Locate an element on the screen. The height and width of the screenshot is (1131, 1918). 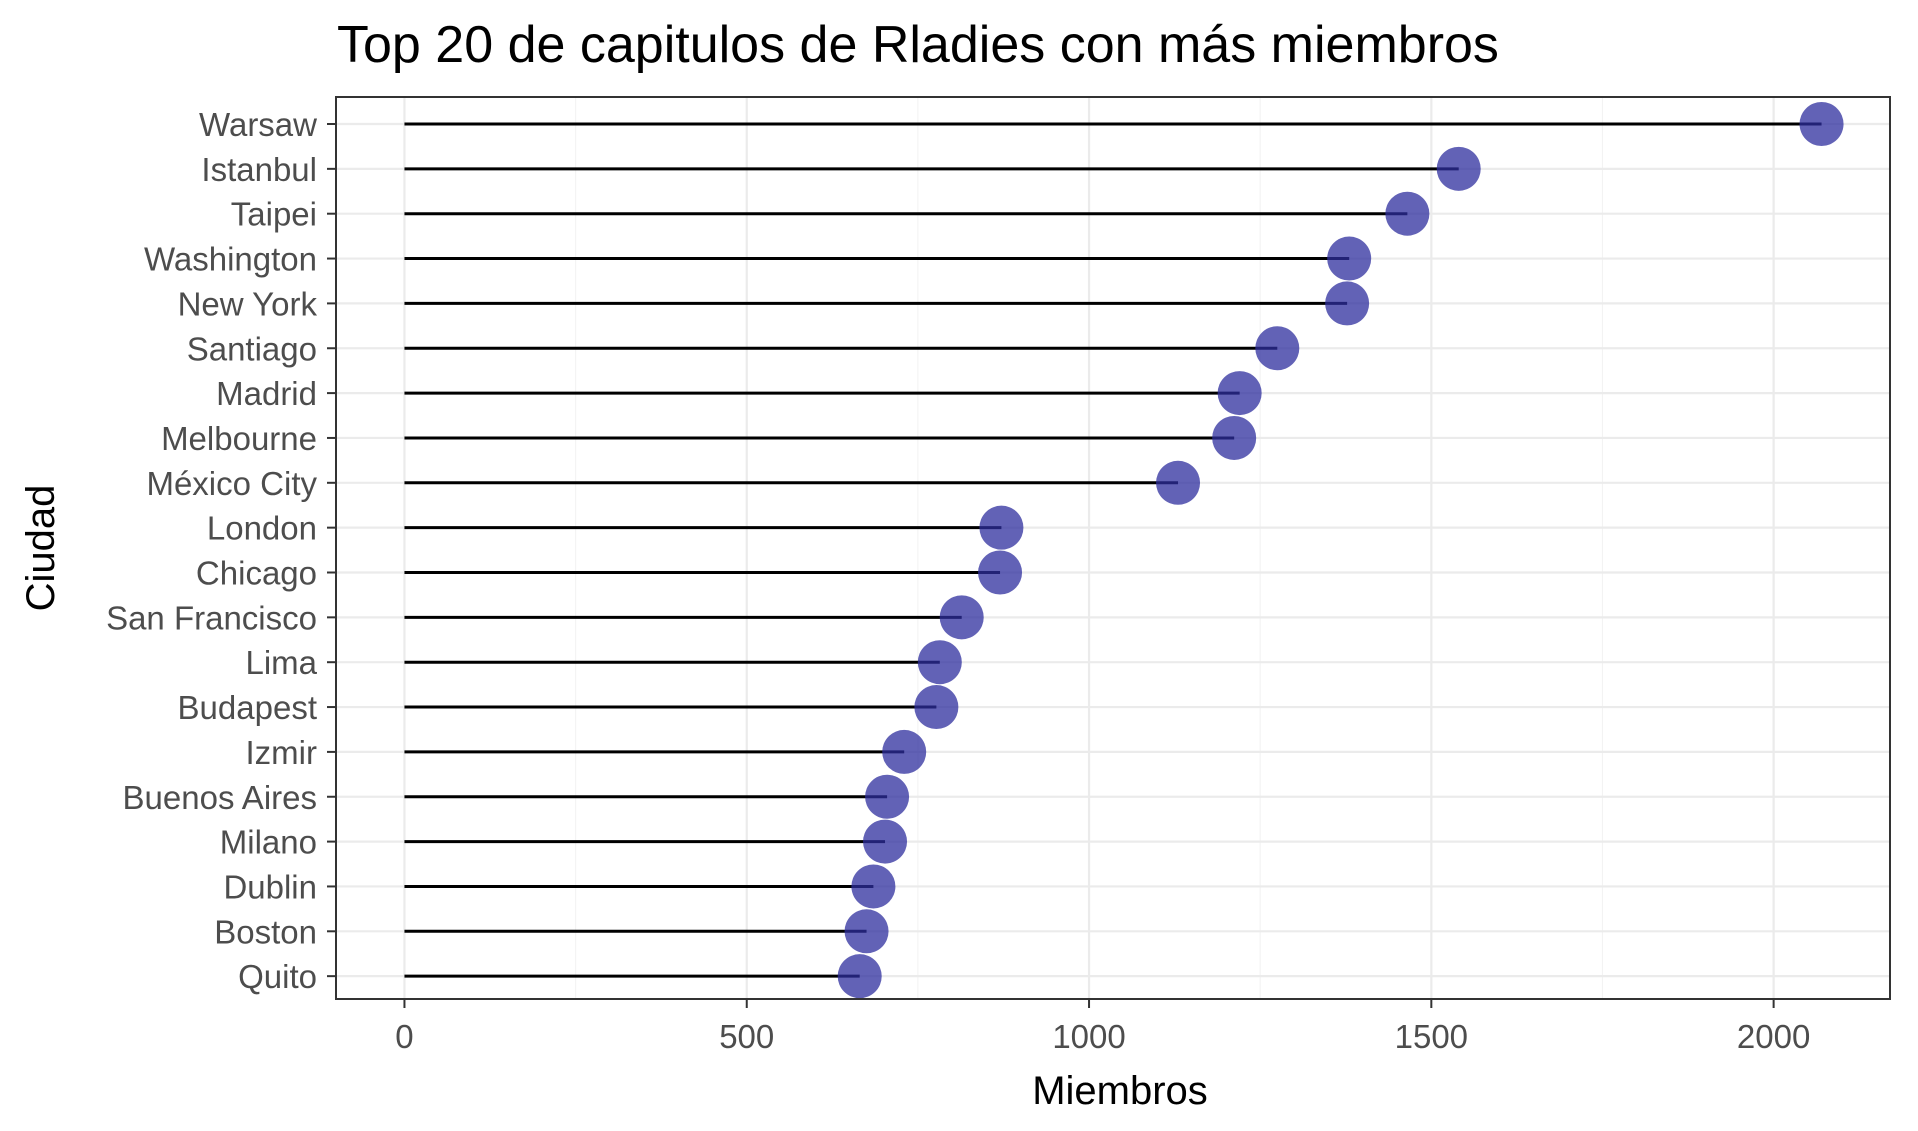
y-category-label: Madrid is located at coordinates (266, 393).